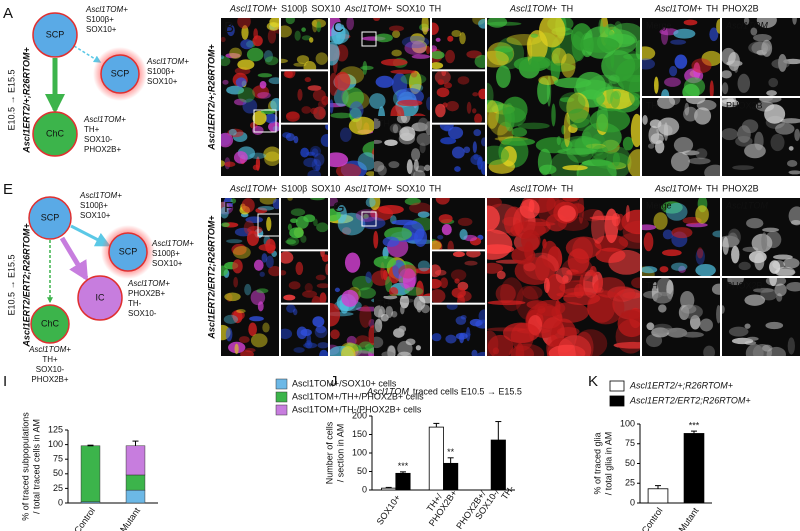 This screenshot has height=531, width=800. Describe the element at coordinates (305, 96) in the screenshot. I see `micrograph-cells` at that location.